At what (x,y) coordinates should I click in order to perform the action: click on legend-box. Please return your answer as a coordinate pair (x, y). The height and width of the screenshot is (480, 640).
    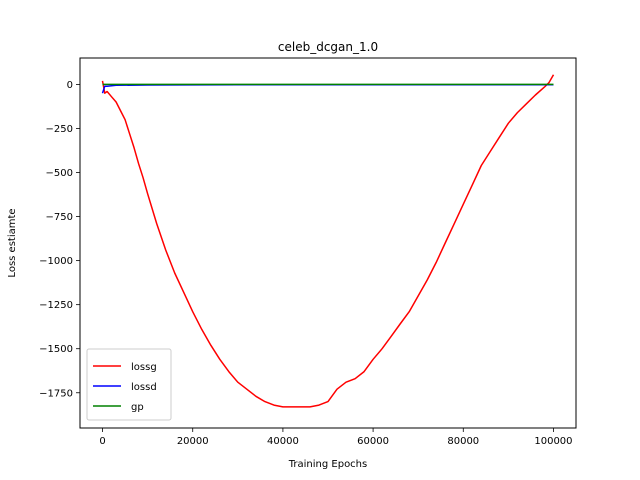
    Looking at the image, I should click on (129, 384).